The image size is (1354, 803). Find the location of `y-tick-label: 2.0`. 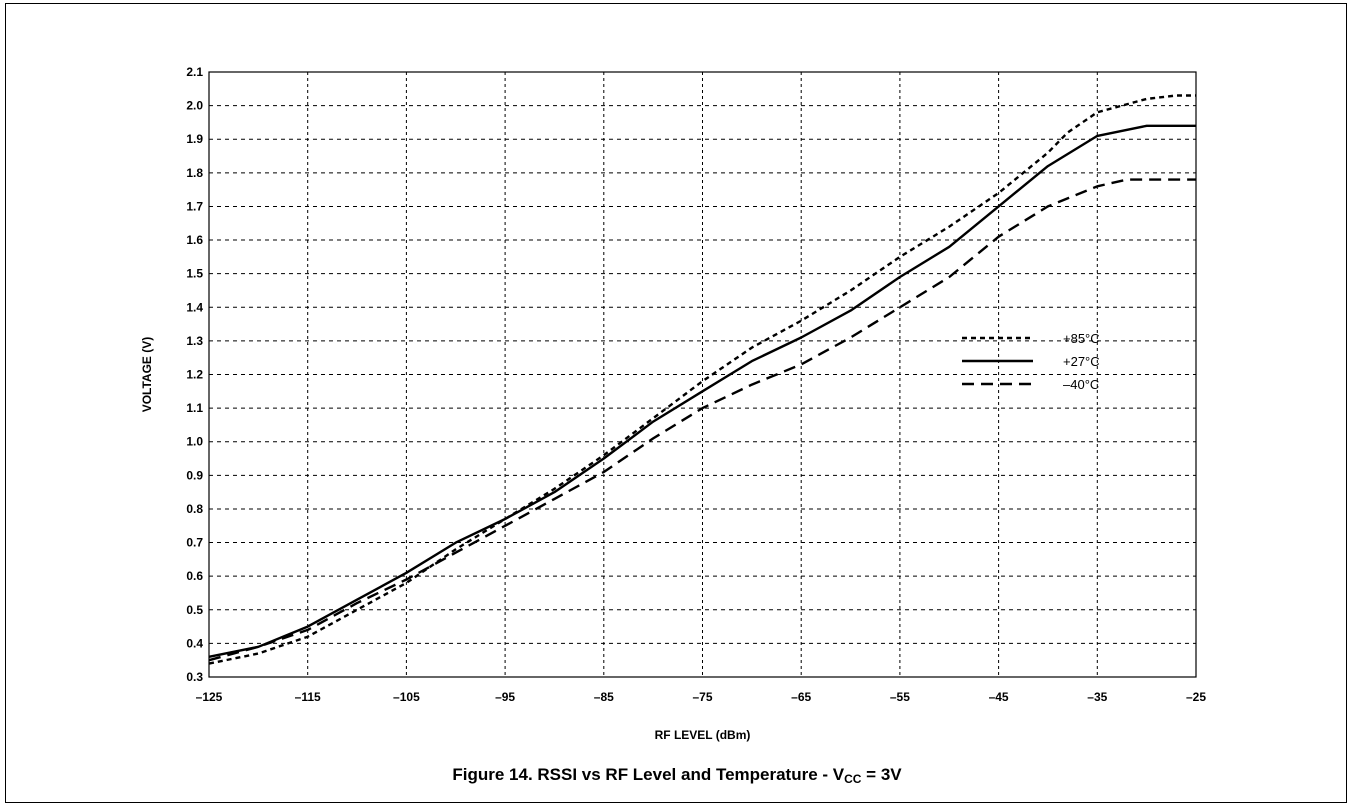

y-tick-label: 2.0 is located at coordinates (194, 106).